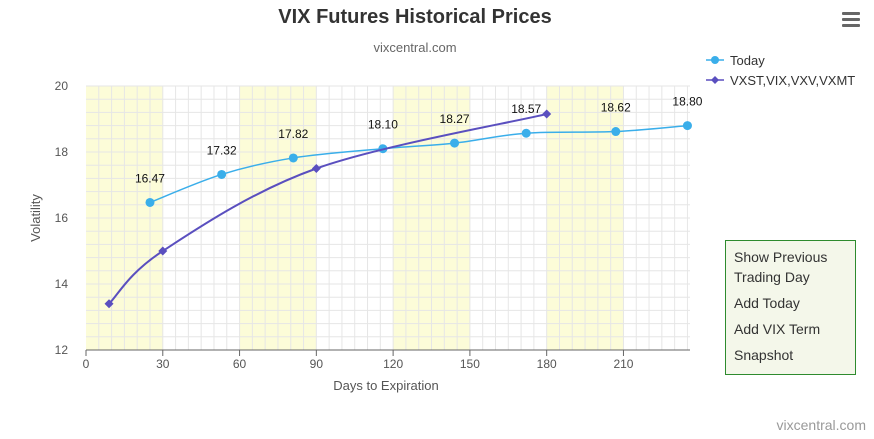  I want to click on x-tick-label: 210, so click(623, 364).